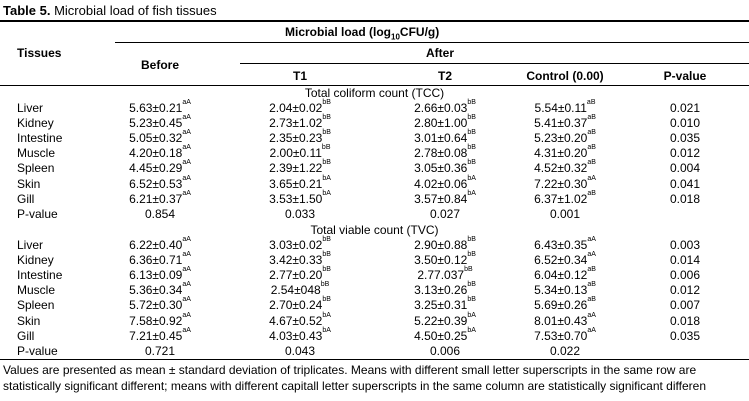 Image resolution: width=749 pixels, height=401 pixels. I want to click on pvalue-row: P-value 0.854 0.033 0.027 0.001, so click(374, 214).